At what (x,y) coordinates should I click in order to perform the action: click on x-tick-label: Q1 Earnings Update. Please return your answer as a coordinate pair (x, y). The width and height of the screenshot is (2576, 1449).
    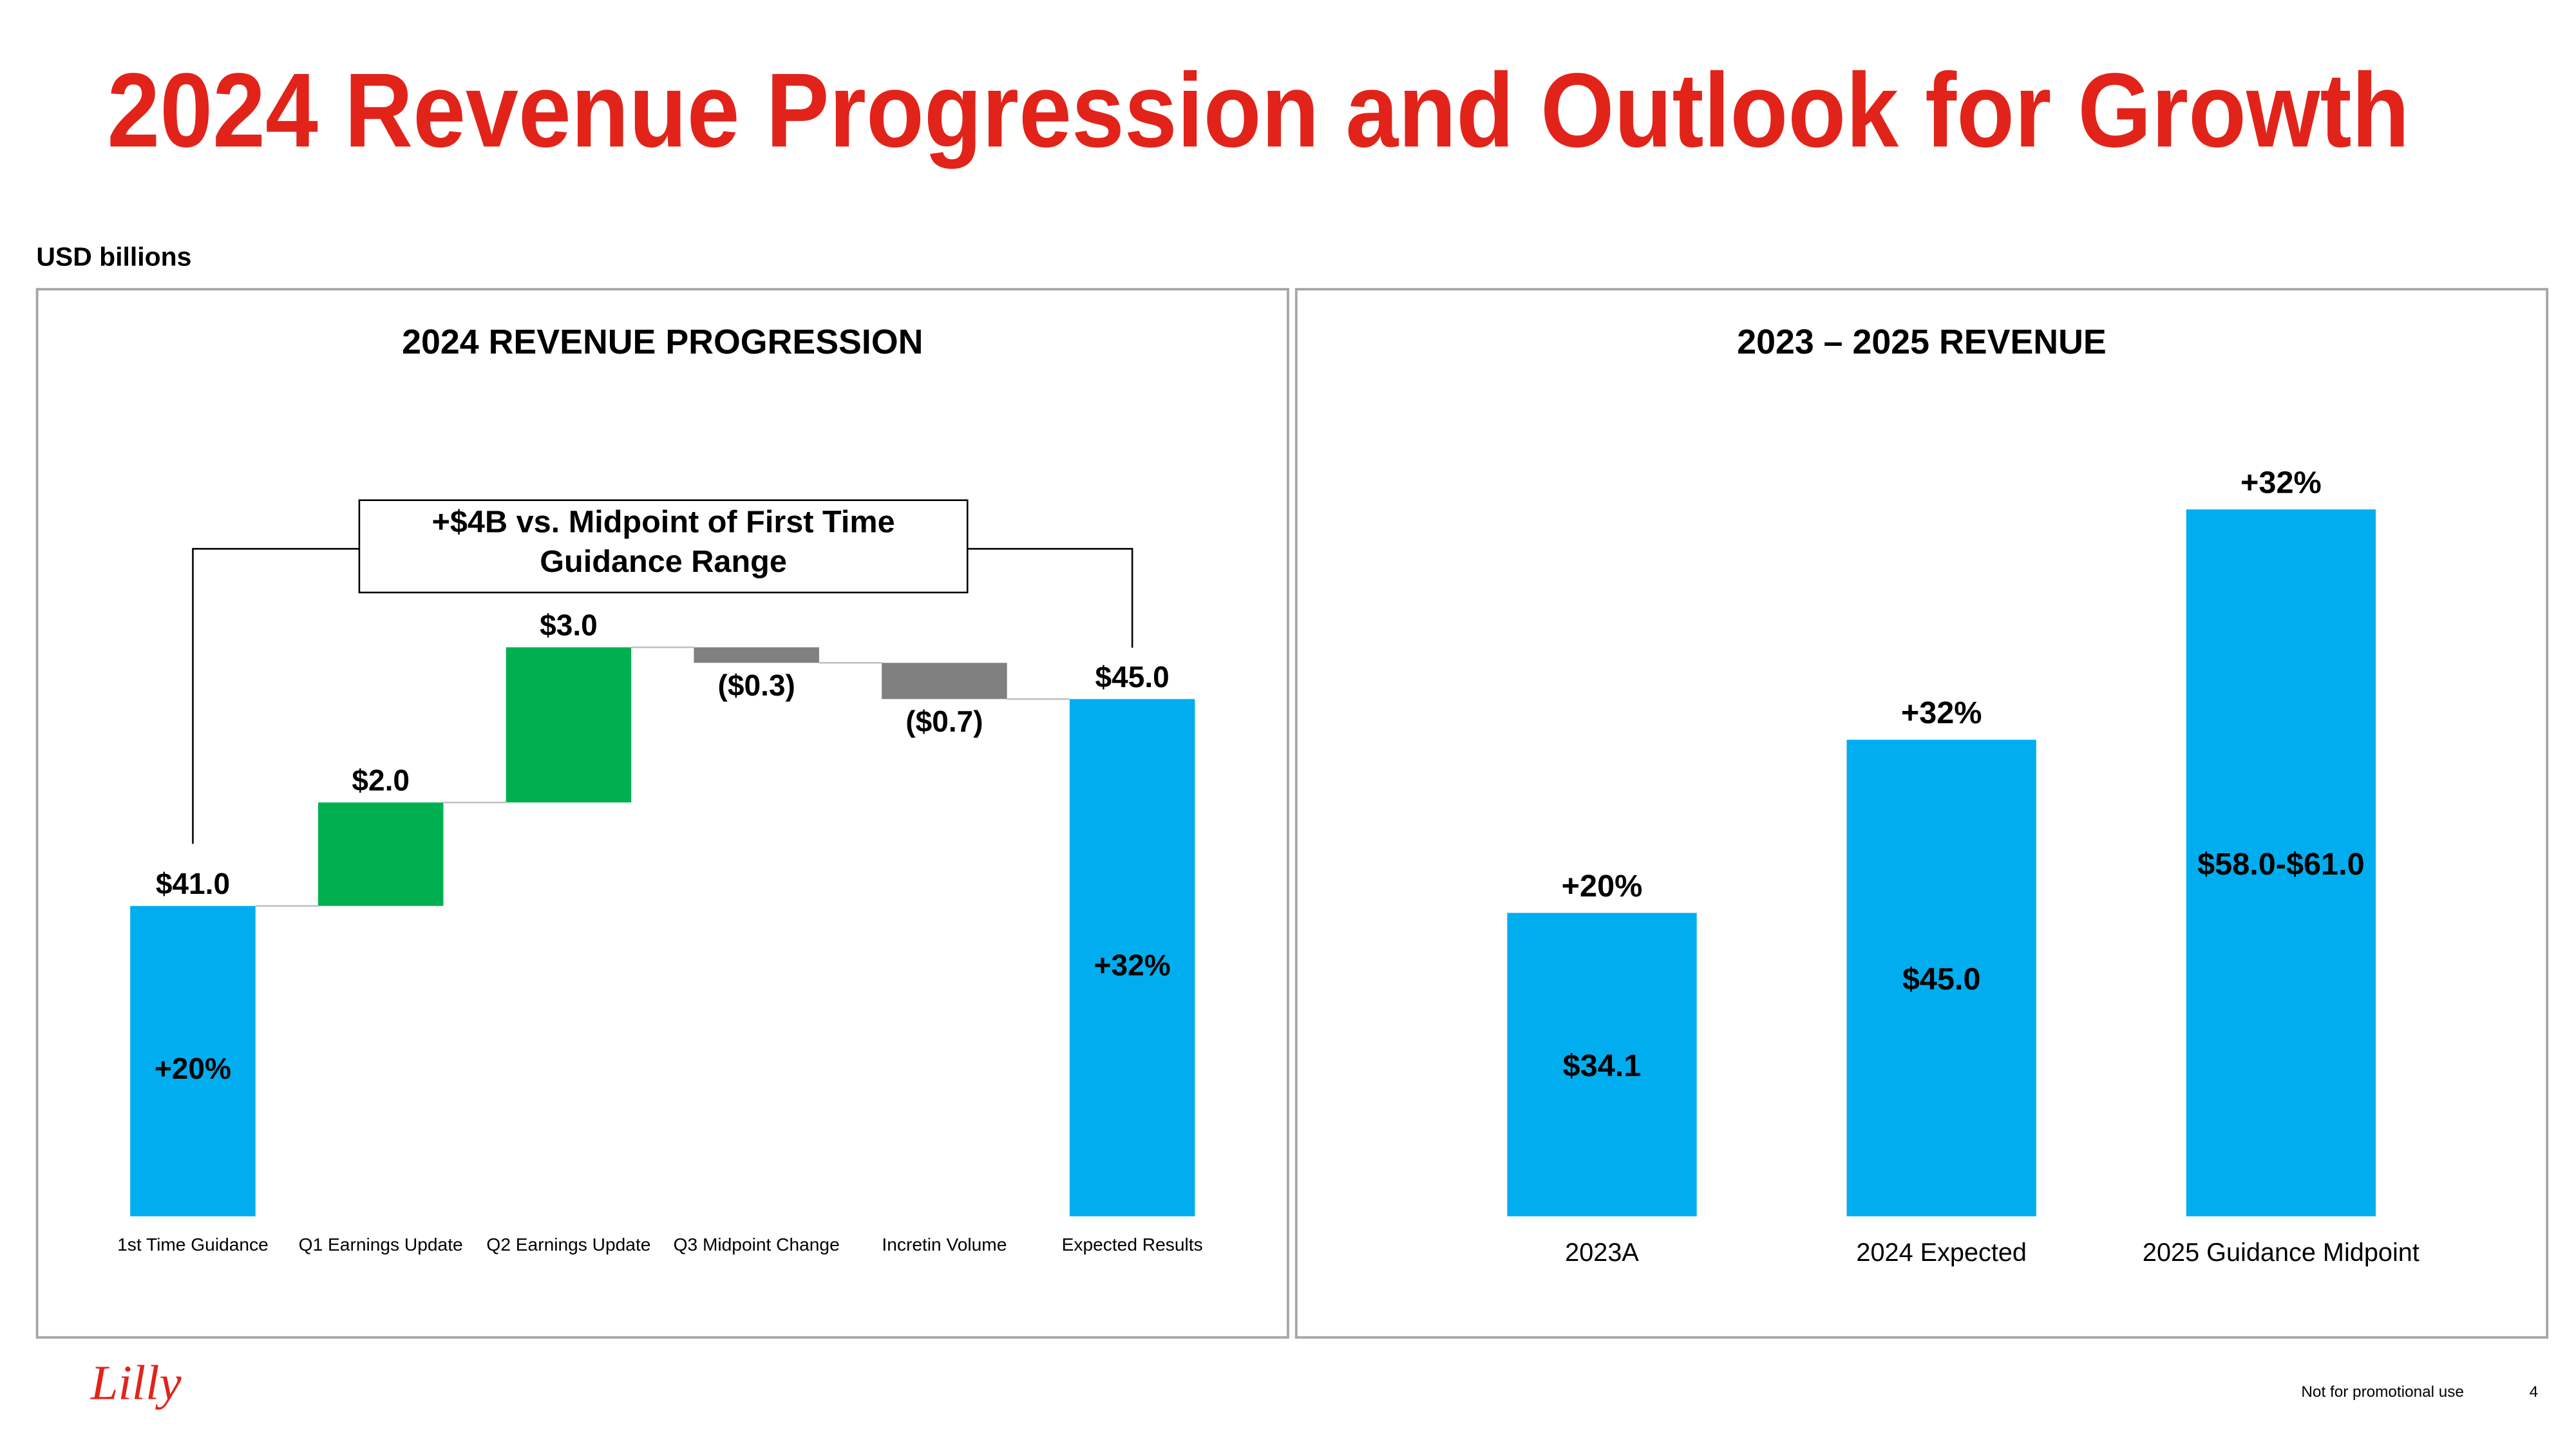
    Looking at the image, I should click on (381, 1245).